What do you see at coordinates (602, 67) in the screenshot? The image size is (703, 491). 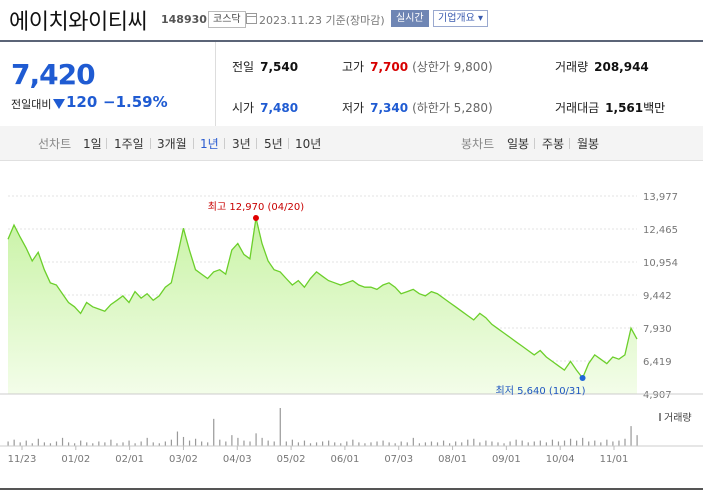 I see `volume: 거래량 208,944` at bounding box center [602, 67].